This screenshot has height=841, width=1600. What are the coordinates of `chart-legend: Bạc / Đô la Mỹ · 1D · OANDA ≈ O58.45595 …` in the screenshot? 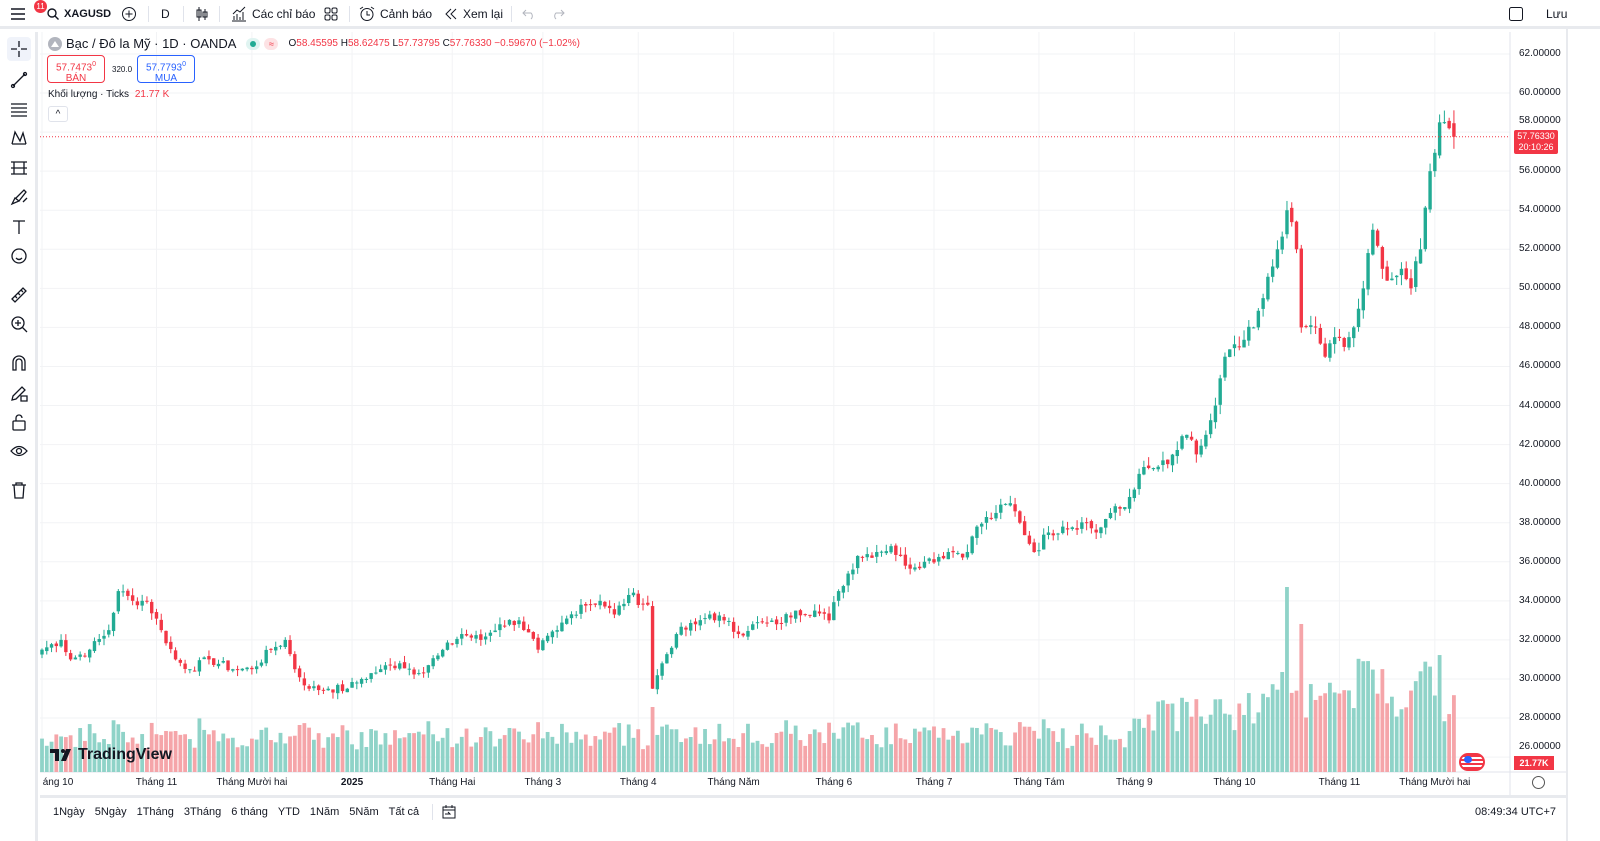 It's located at (314, 43).